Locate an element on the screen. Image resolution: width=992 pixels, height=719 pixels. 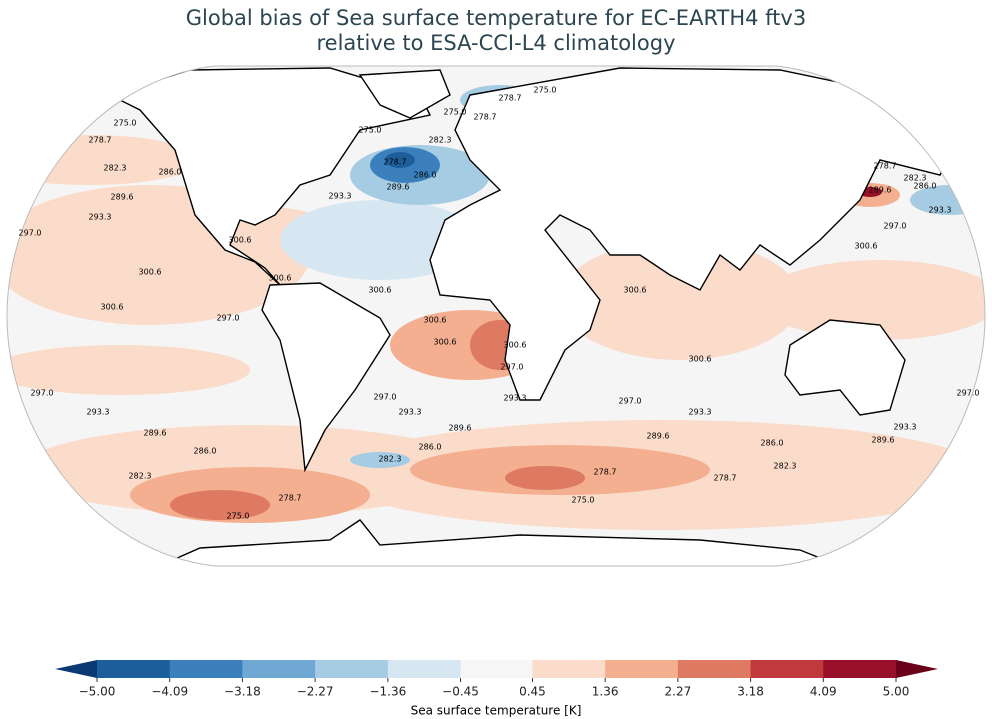
title-line: relative to ESA-CCI-L4 climatology is located at coordinates (495, 43).